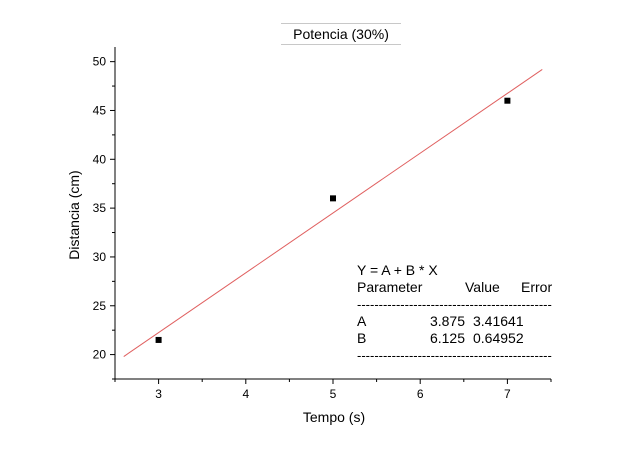 The width and height of the screenshot is (640, 452). I want to click on header-parameter: Parameter, so click(390, 287).